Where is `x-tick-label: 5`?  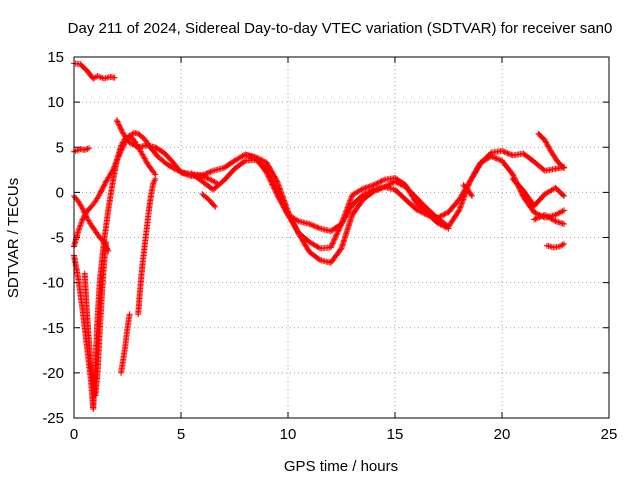
x-tick-label: 5 is located at coordinates (181, 434).